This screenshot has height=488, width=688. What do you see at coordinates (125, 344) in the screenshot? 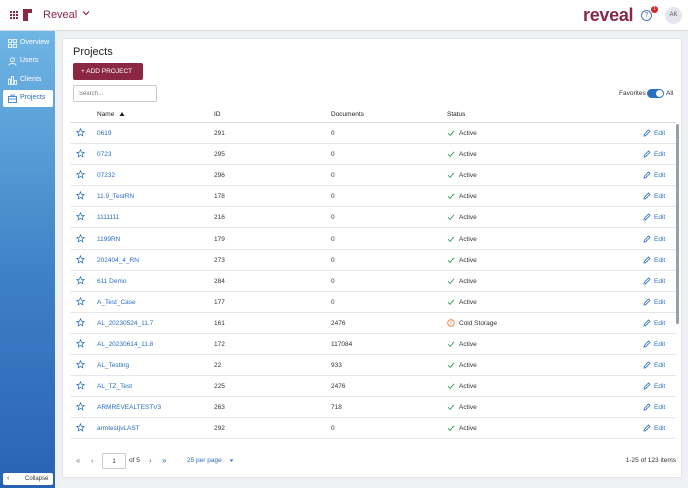
I see `project-name-link: AL_20230614_11.8` at bounding box center [125, 344].